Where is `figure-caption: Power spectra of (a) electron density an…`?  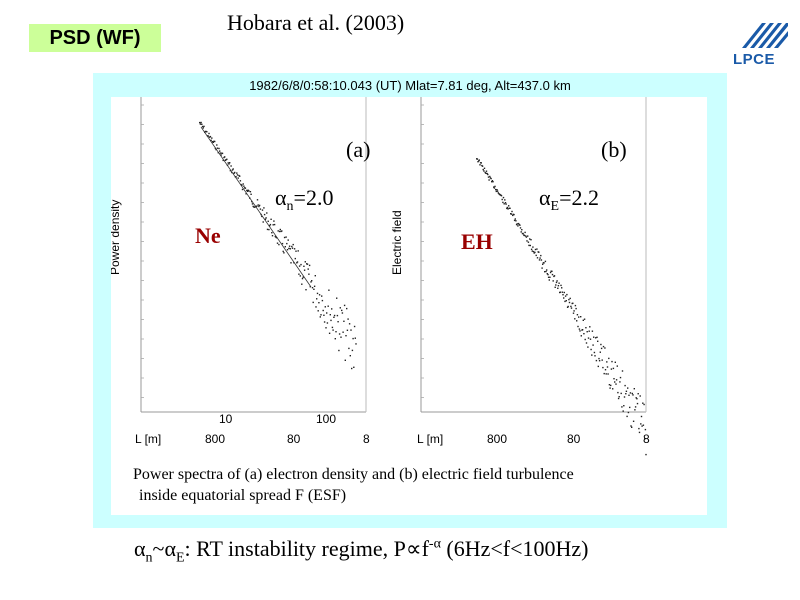 figure-caption: Power spectra of (a) electron density an… is located at coordinates (353, 485).